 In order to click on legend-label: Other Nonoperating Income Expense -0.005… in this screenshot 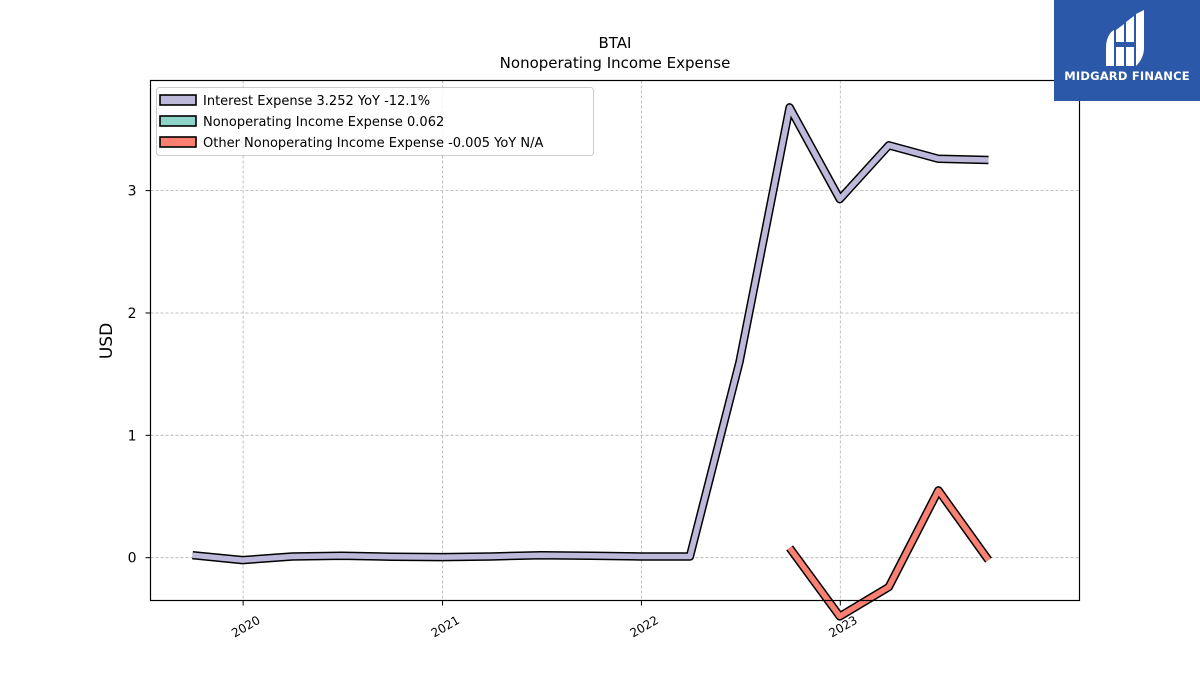, I will do `click(373, 143)`.